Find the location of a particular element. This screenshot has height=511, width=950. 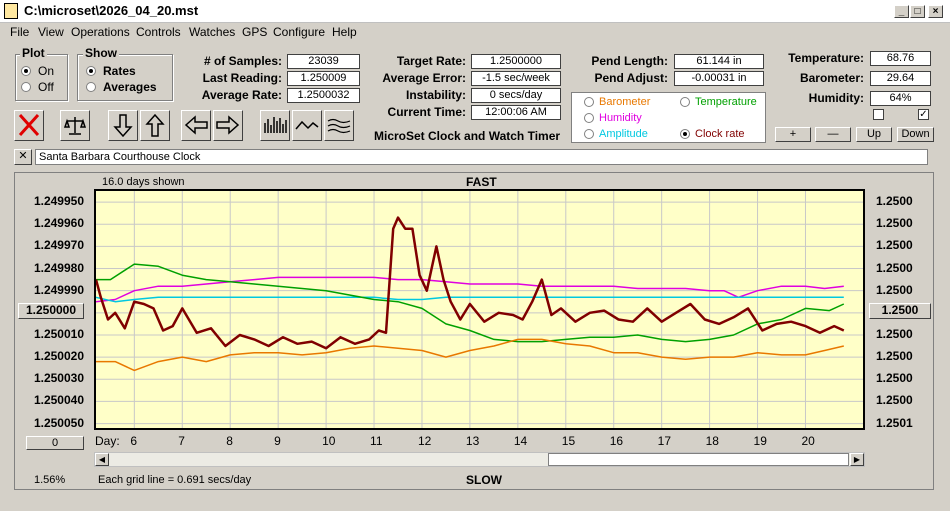

x-tick-label: 10 is located at coordinates (329, 441).